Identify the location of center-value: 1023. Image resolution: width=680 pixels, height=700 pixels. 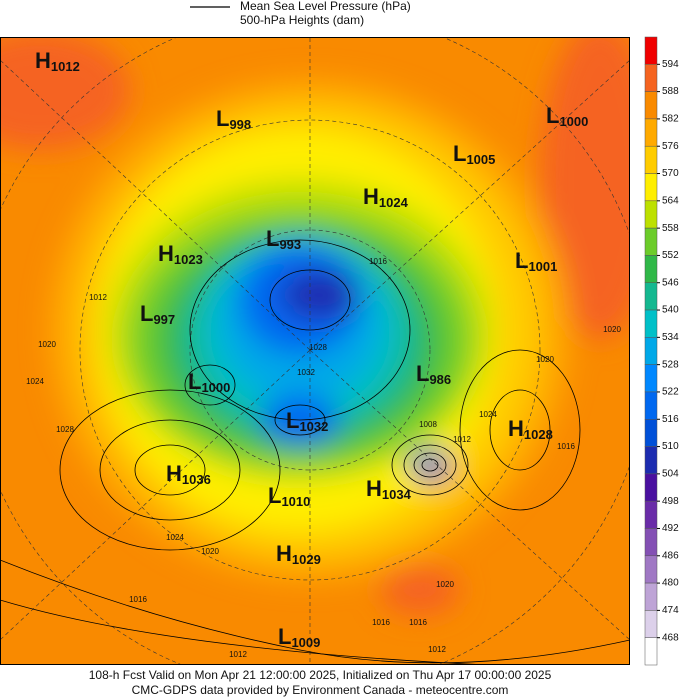
(188, 259).